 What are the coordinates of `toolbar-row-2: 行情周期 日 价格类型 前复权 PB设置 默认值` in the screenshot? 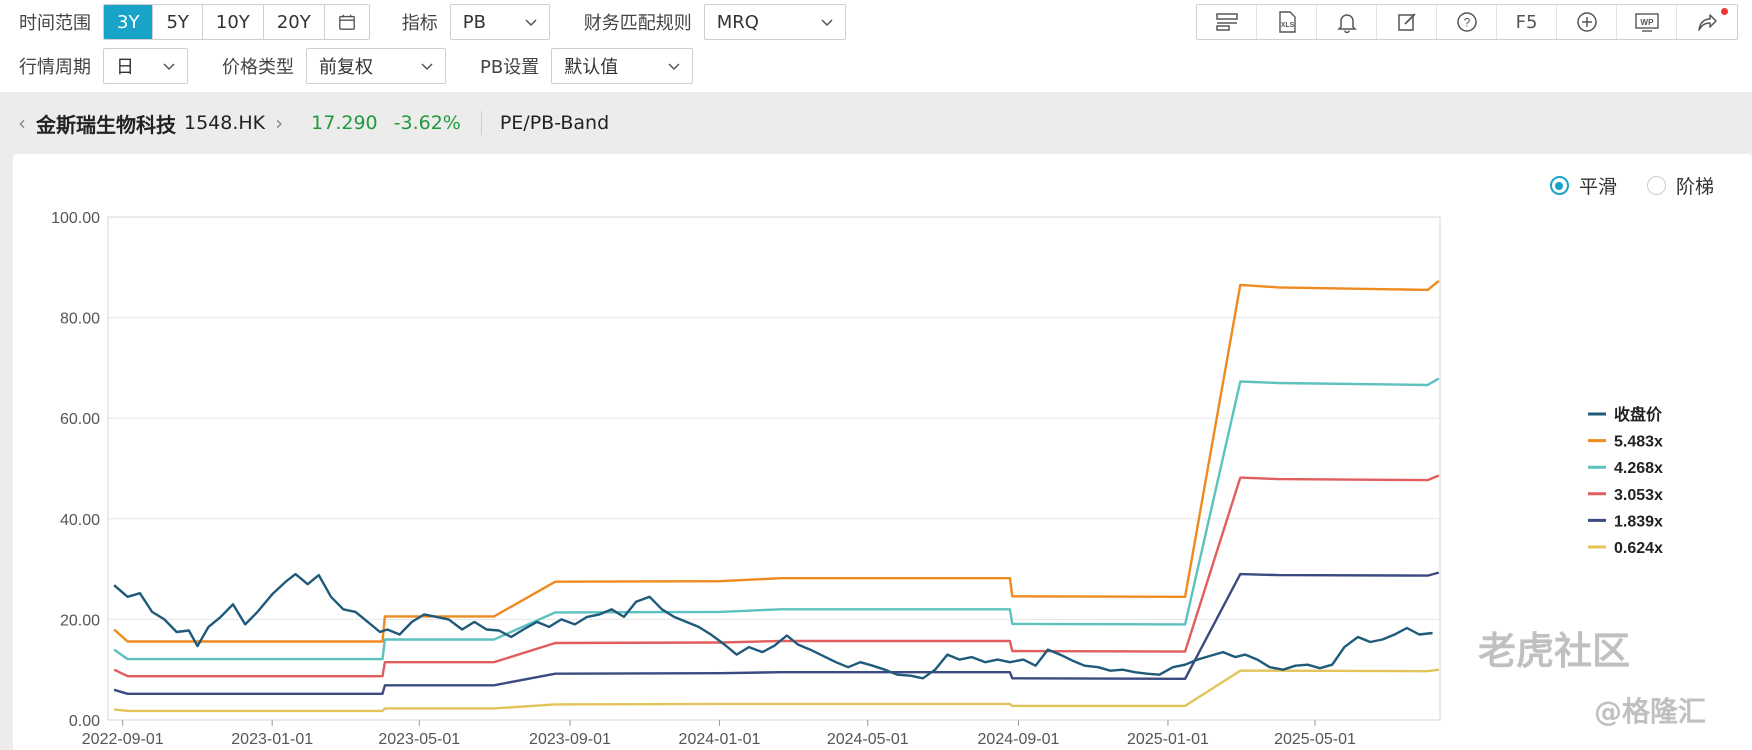 It's located at (347, 66).